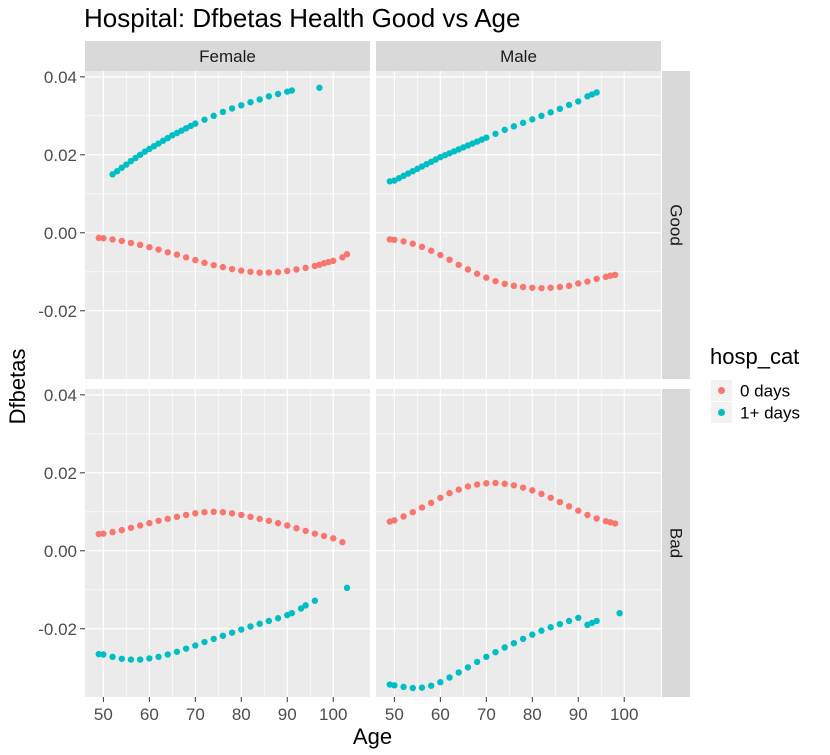 The height and width of the screenshot is (755, 830). Describe the element at coordinates (518, 543) in the screenshot. I see `panel-male-bad` at that location.